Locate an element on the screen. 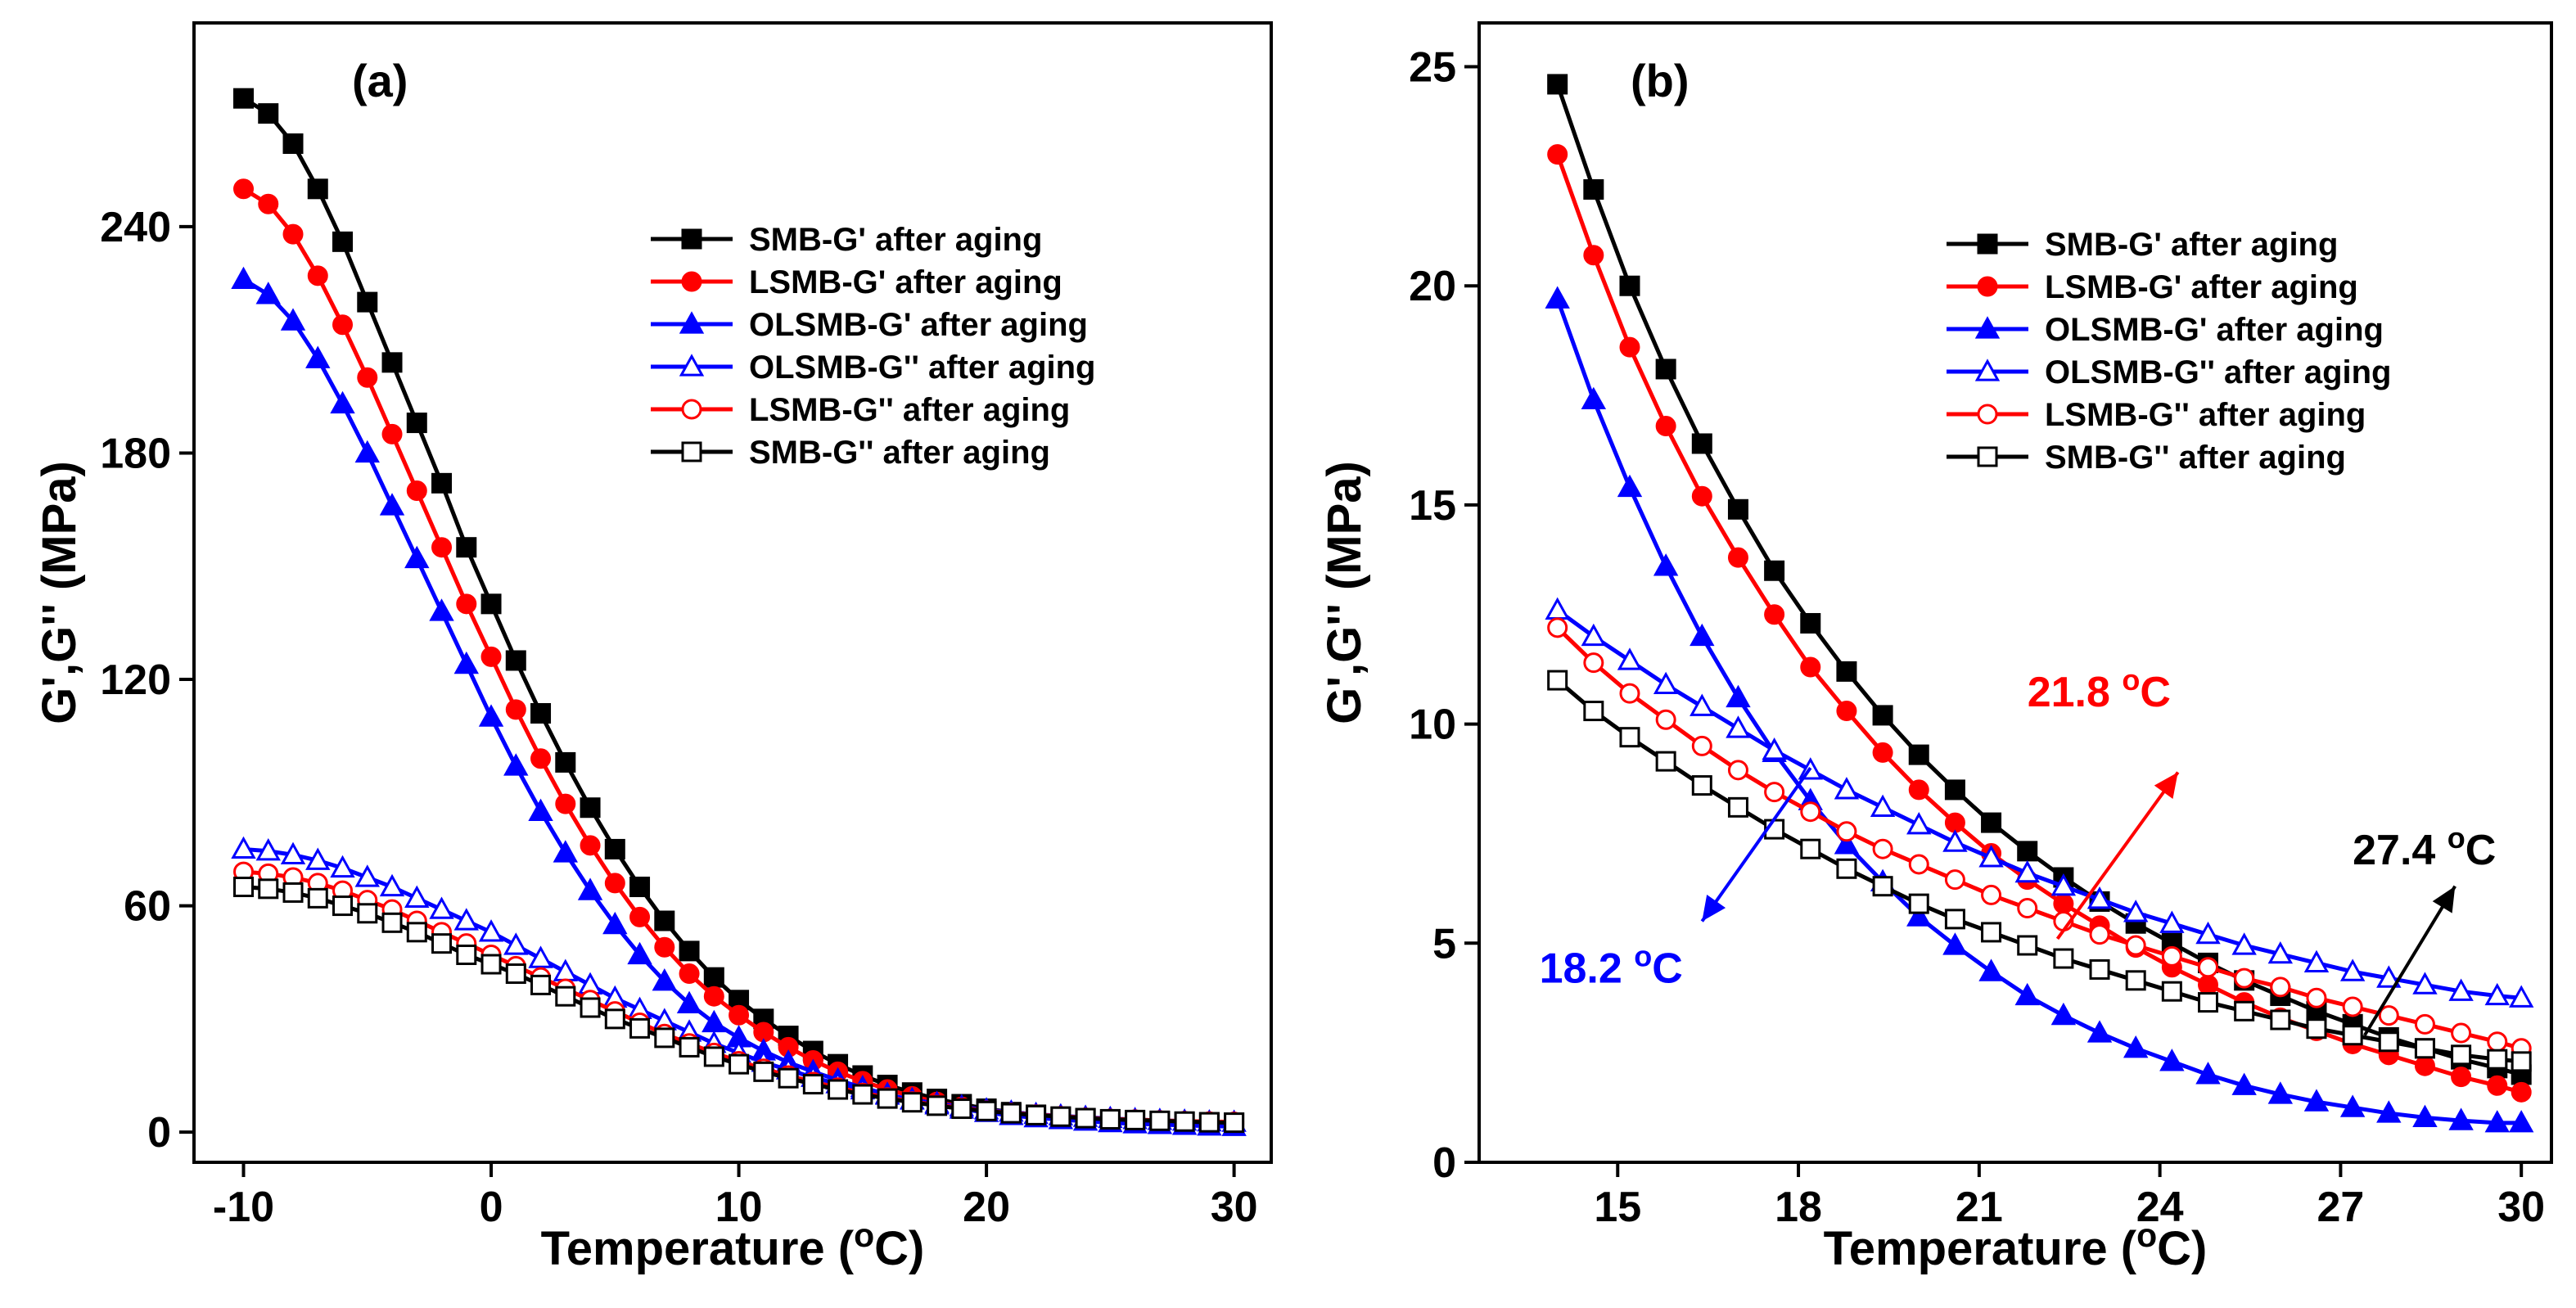 Image resolution: width=2576 pixels, height=1308 pixels. x-tick-label: 15 is located at coordinates (1617, 1207).